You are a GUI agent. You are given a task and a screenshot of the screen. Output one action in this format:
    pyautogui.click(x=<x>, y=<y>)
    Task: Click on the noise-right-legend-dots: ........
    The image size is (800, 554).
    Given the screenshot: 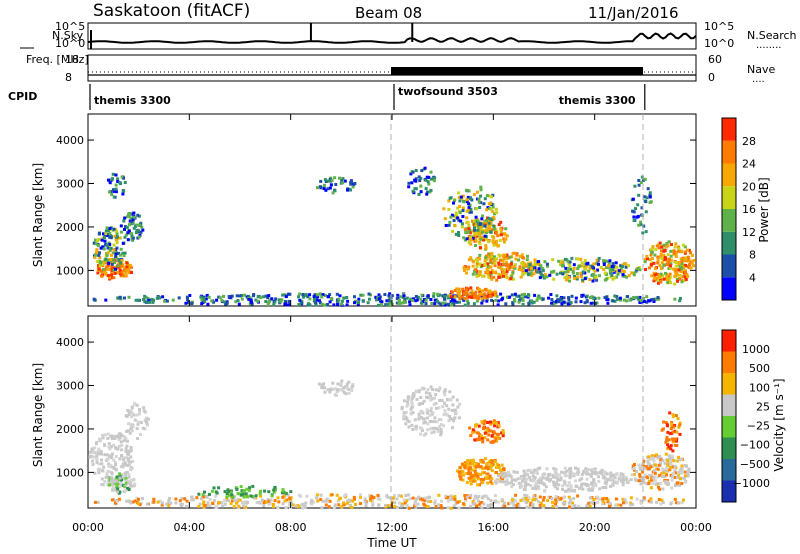 What is the action you would take?
    pyautogui.click(x=768, y=45)
    